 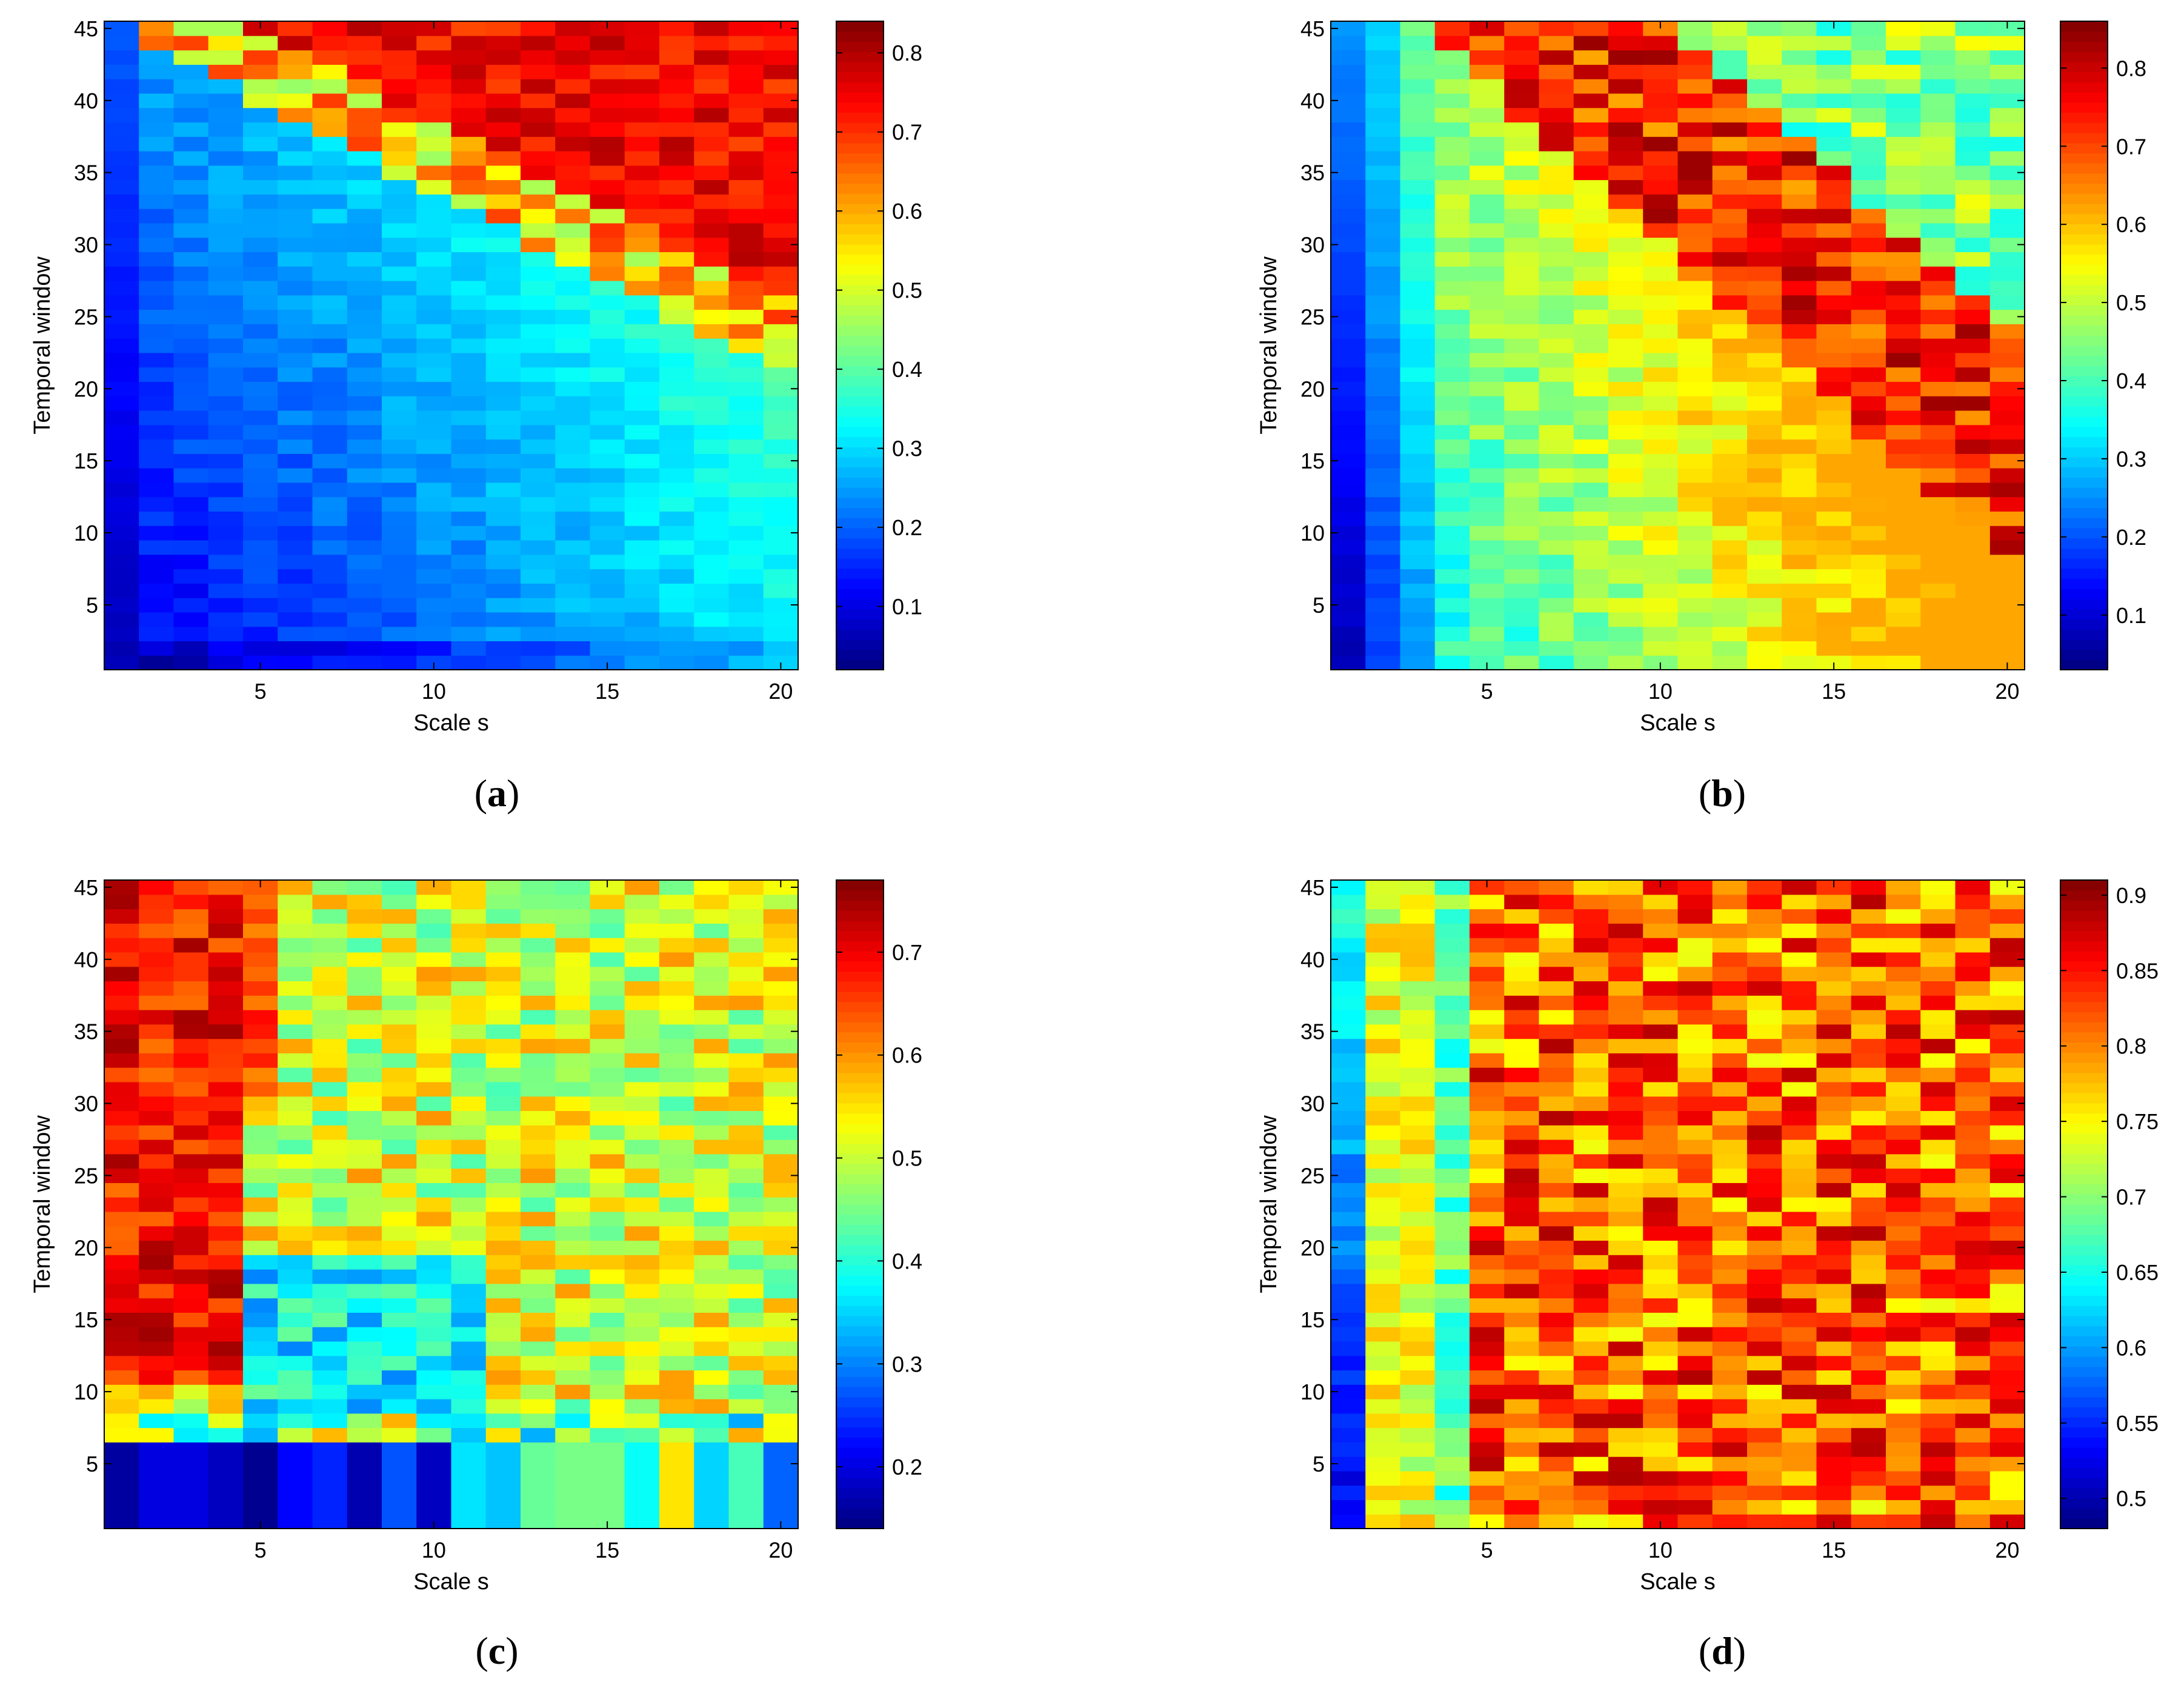 What do you see at coordinates (907, 527) in the screenshot?
I see `colorbar-tick-label: 0.2` at bounding box center [907, 527].